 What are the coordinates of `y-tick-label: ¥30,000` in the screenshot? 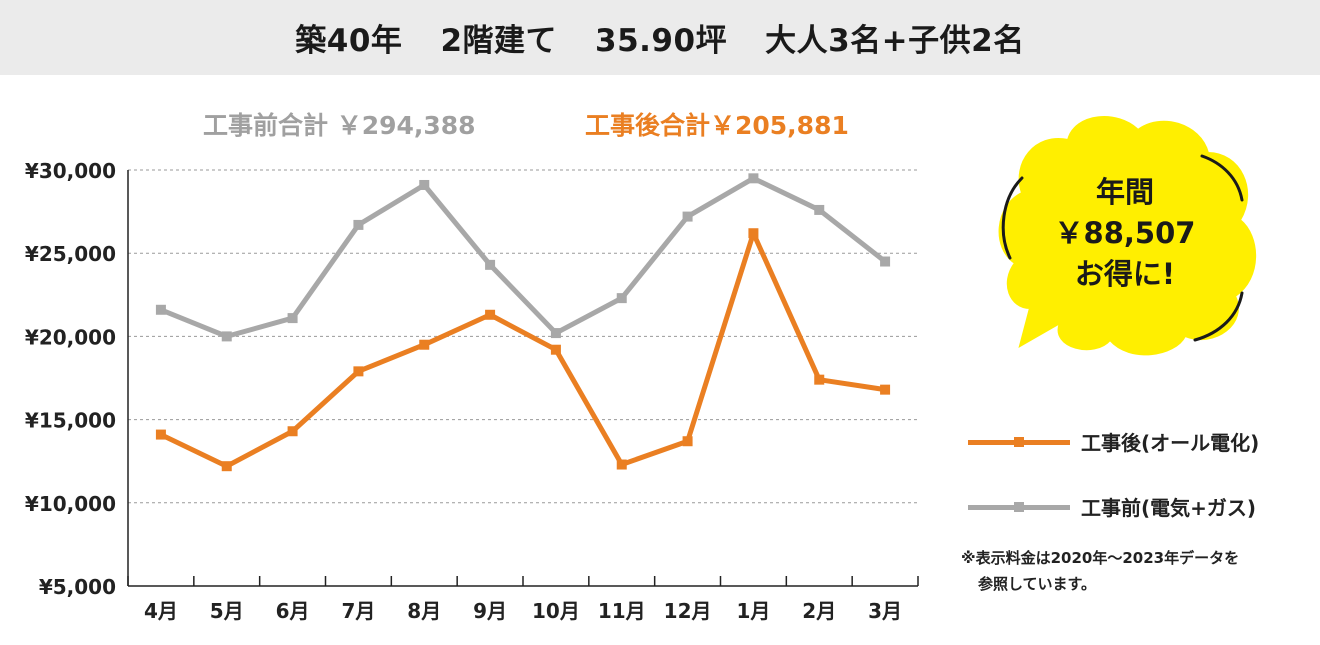 It's located at (70, 171).